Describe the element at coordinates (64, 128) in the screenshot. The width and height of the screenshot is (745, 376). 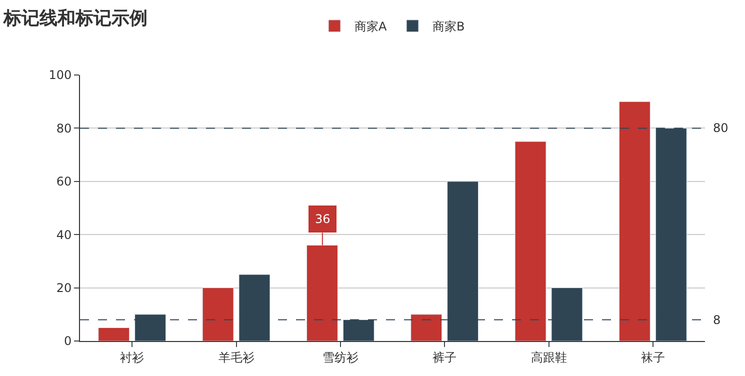
I see `y-tick-label: 80` at that location.